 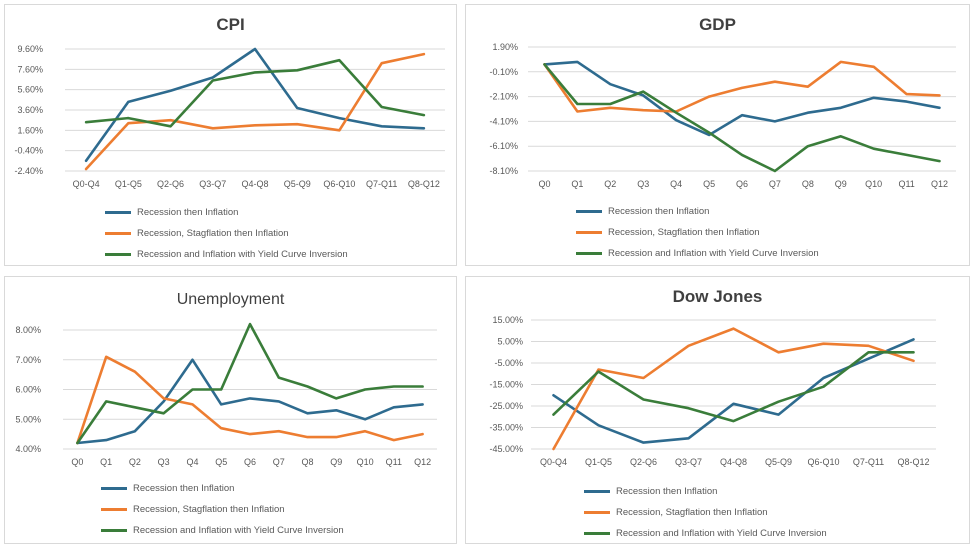 I want to click on cpi-chart-title: CPI, so click(x=230, y=24).